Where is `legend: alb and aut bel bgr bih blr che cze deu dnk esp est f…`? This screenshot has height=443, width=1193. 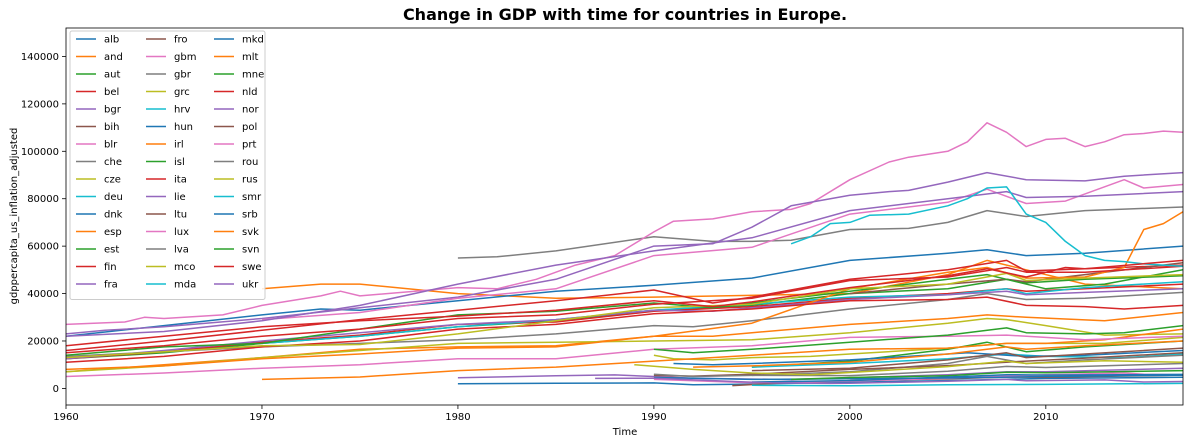 legend: alb and aut bel bgr bih blr che cze deu dnk esp est f… is located at coordinates (167, 165).